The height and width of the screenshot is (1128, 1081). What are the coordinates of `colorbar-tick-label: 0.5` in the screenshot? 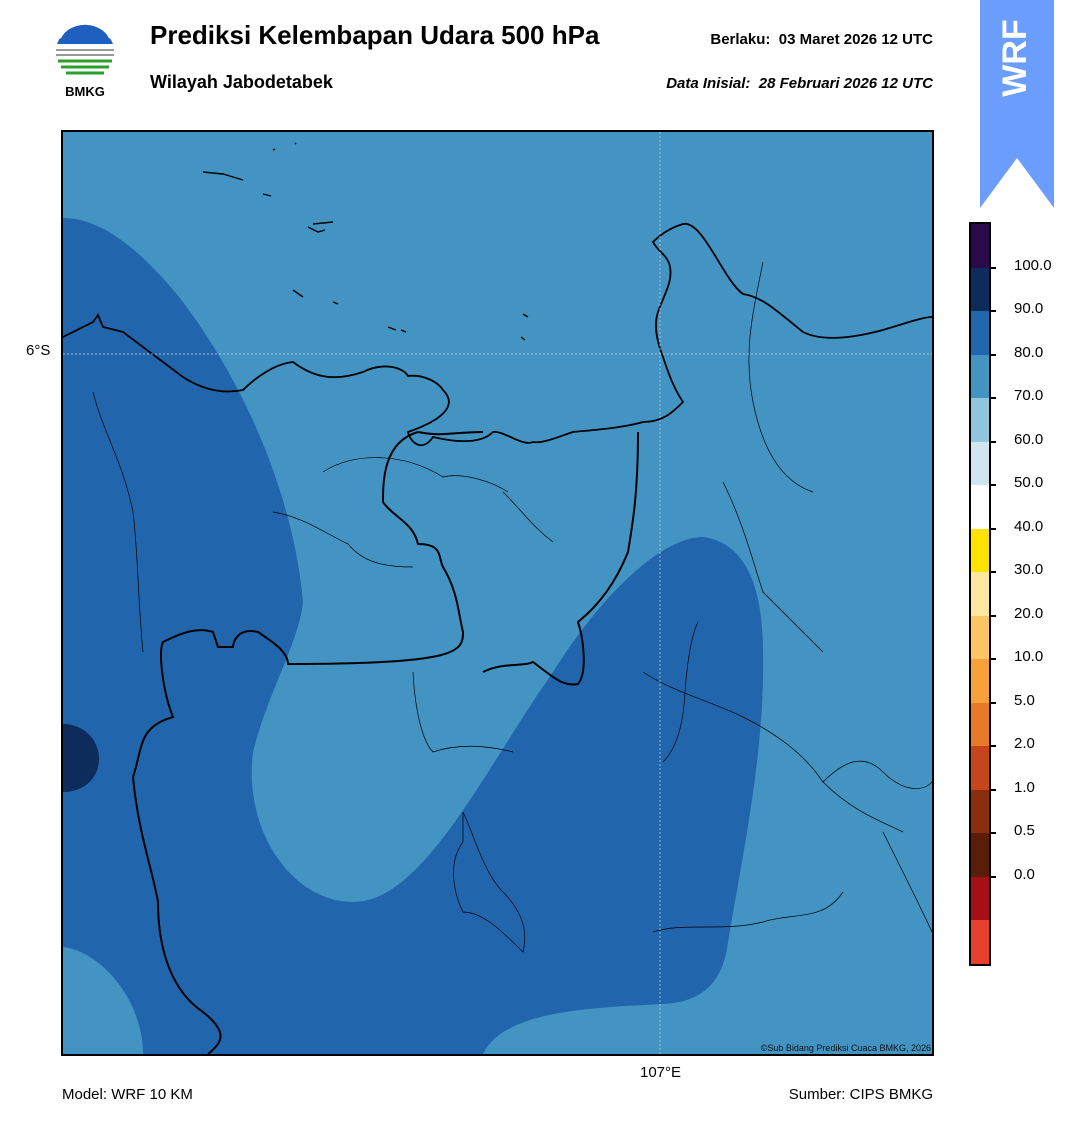 It's located at (1024, 831).